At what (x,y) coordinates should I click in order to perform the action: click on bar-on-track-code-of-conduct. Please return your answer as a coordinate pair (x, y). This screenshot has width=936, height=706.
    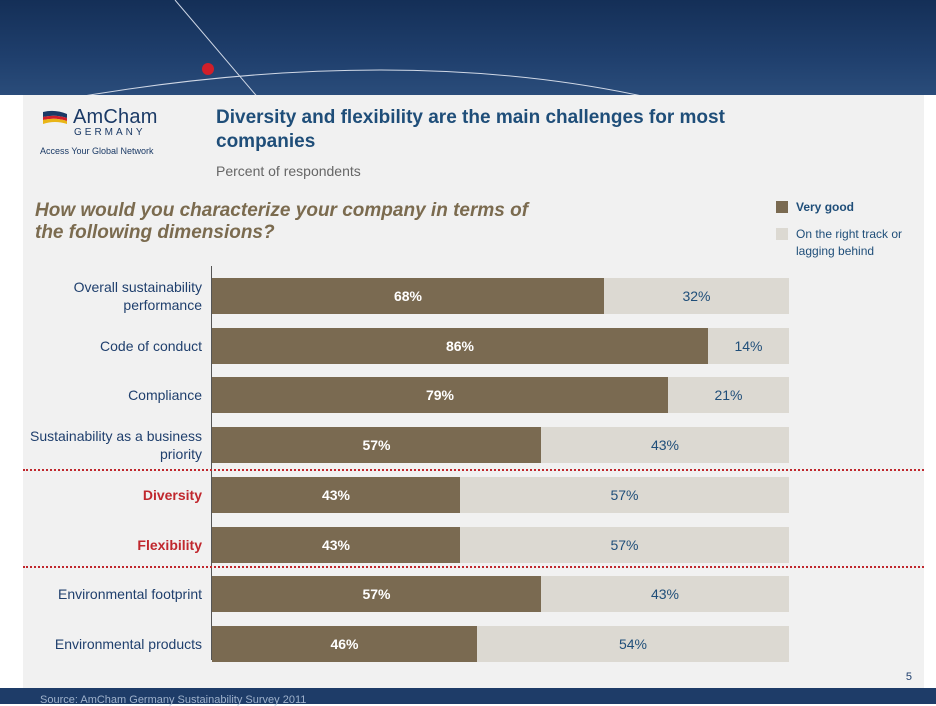
    Looking at the image, I should click on (748, 346).